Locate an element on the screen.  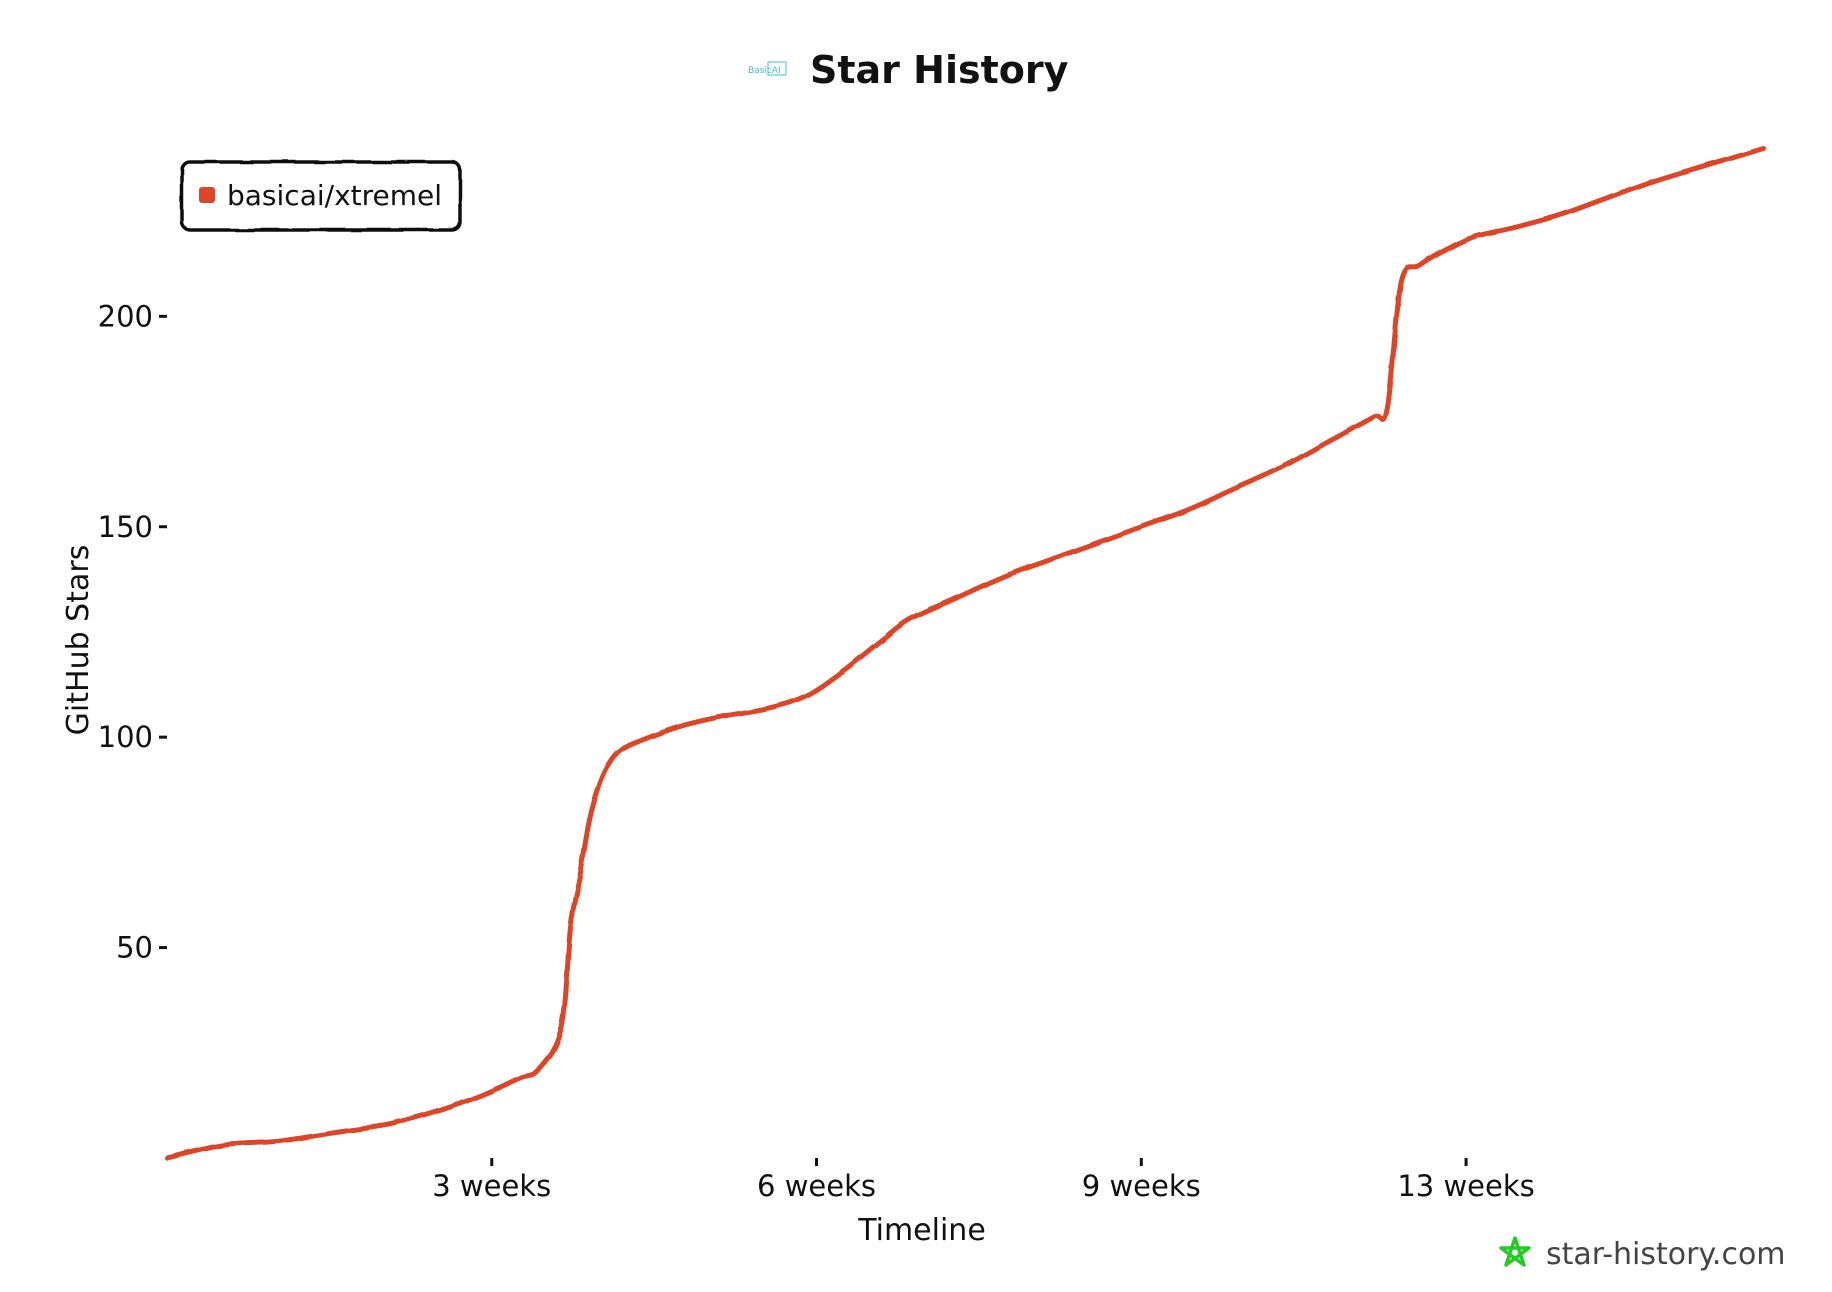
x-tick-label: 3 weeks is located at coordinates (491, 1186).